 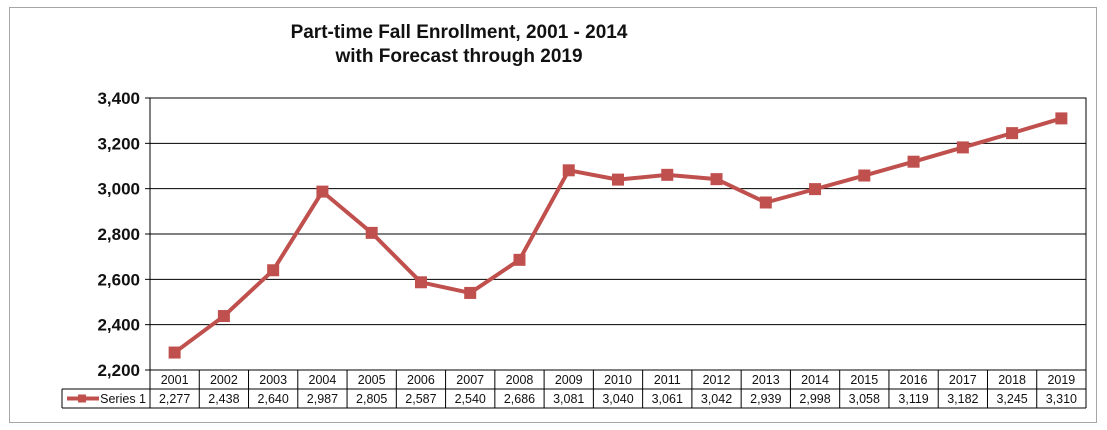 What do you see at coordinates (569, 380) in the screenshot?
I see `category-label: 2009` at bounding box center [569, 380].